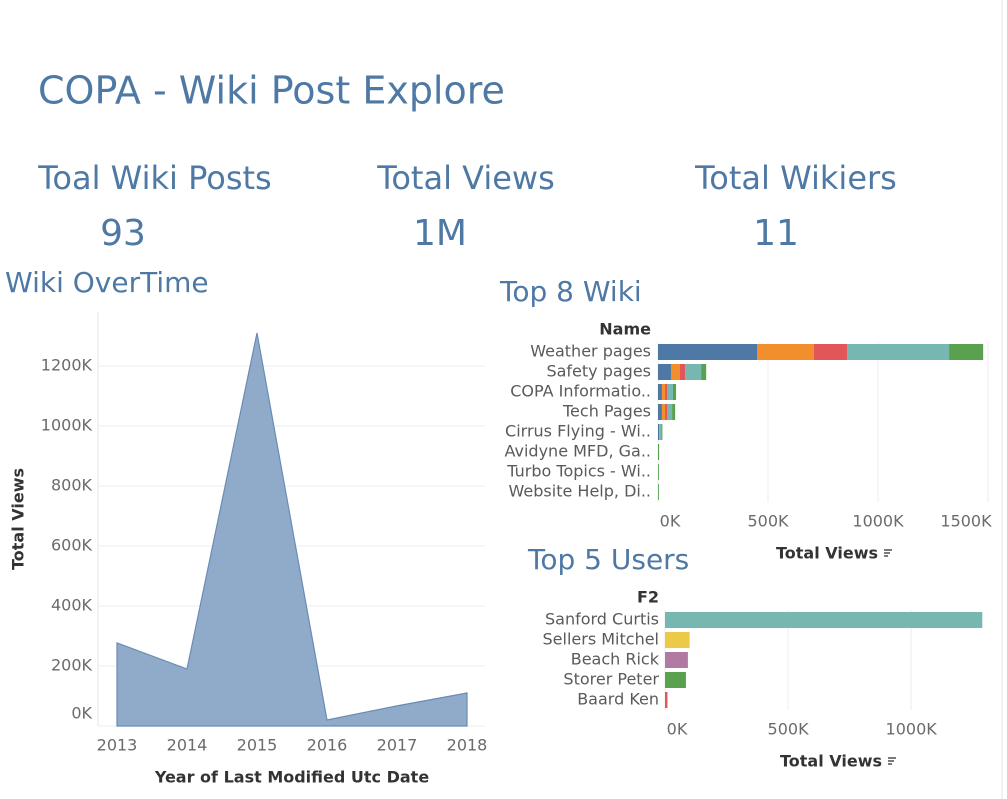  I want to click on kpi-label: Total Wikiers, so click(795, 178).